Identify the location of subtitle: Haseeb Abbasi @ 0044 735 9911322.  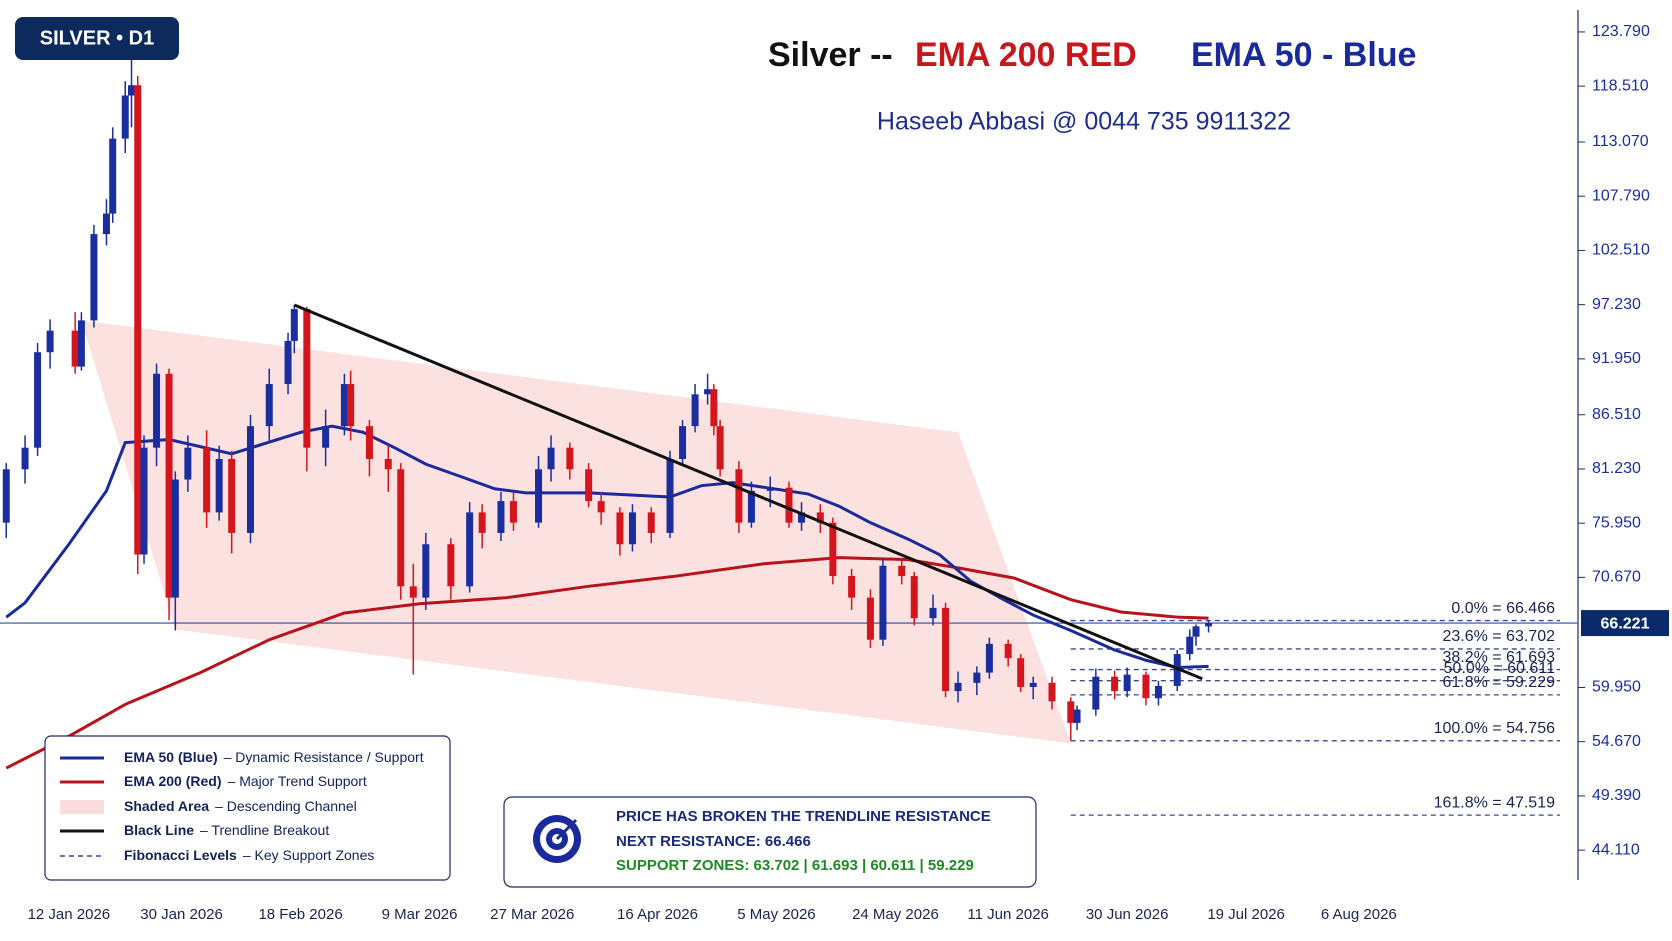
(1084, 122).